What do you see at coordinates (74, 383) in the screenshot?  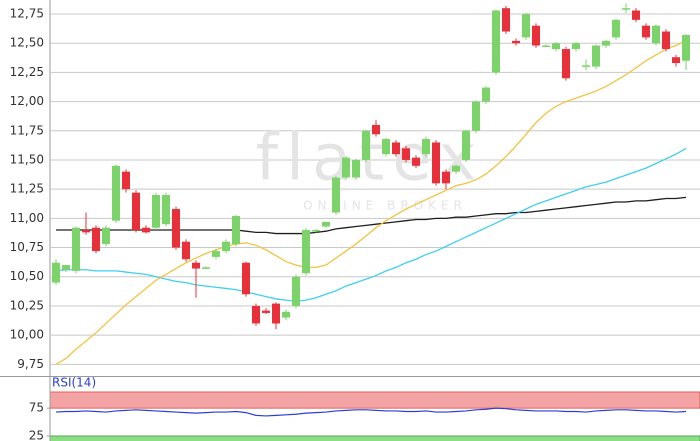 I see `panel-title: RSI(14)` at bounding box center [74, 383].